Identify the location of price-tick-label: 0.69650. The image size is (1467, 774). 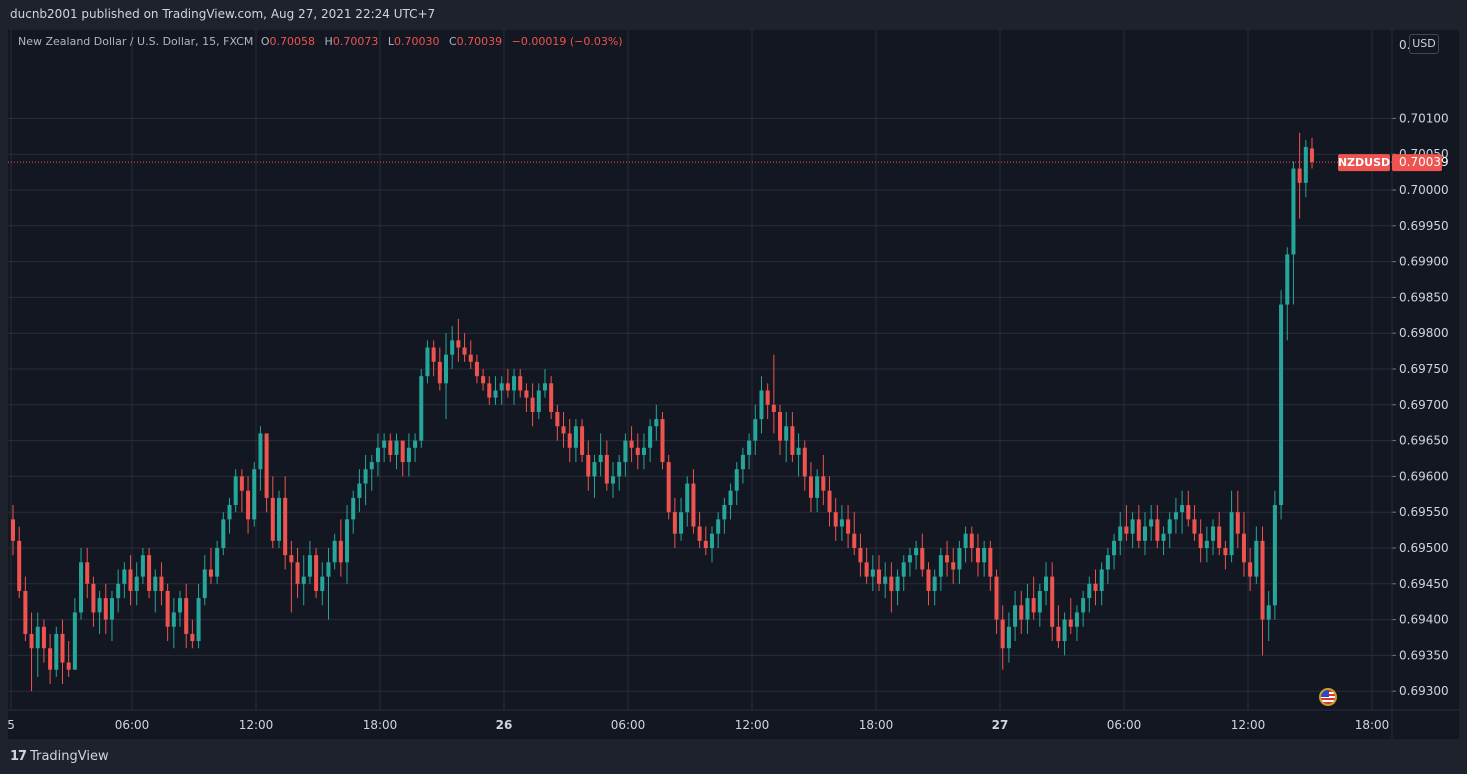
(1424, 441).